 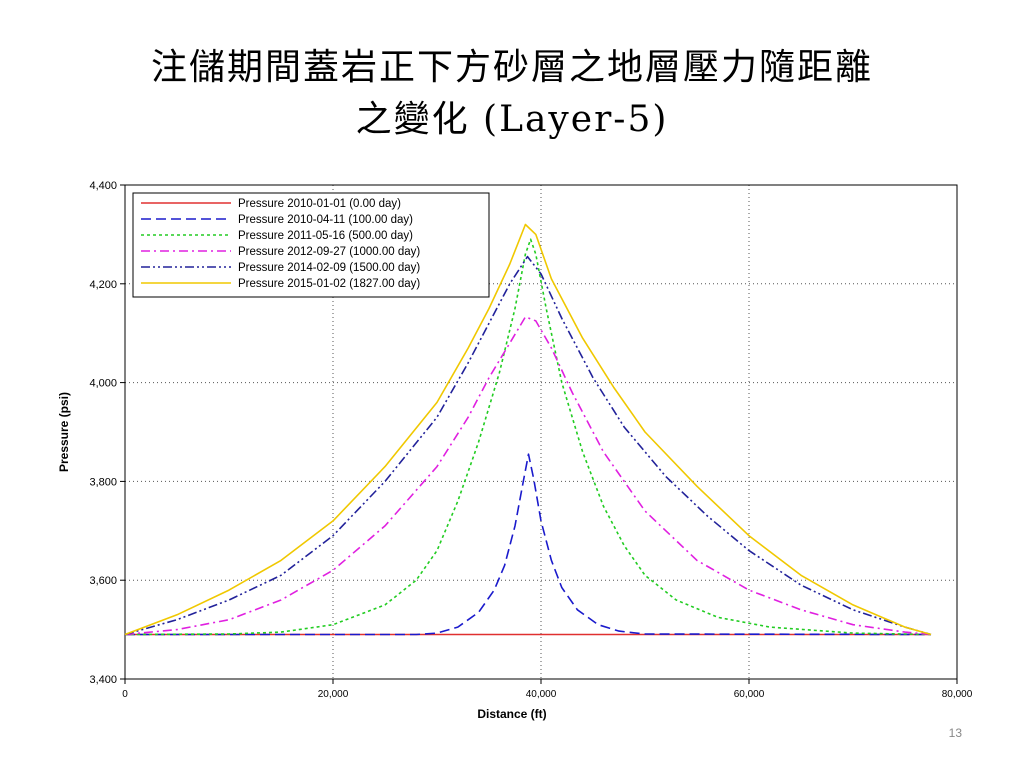 I want to click on x-axis-label: Distance (ft), so click(x=511, y=714).